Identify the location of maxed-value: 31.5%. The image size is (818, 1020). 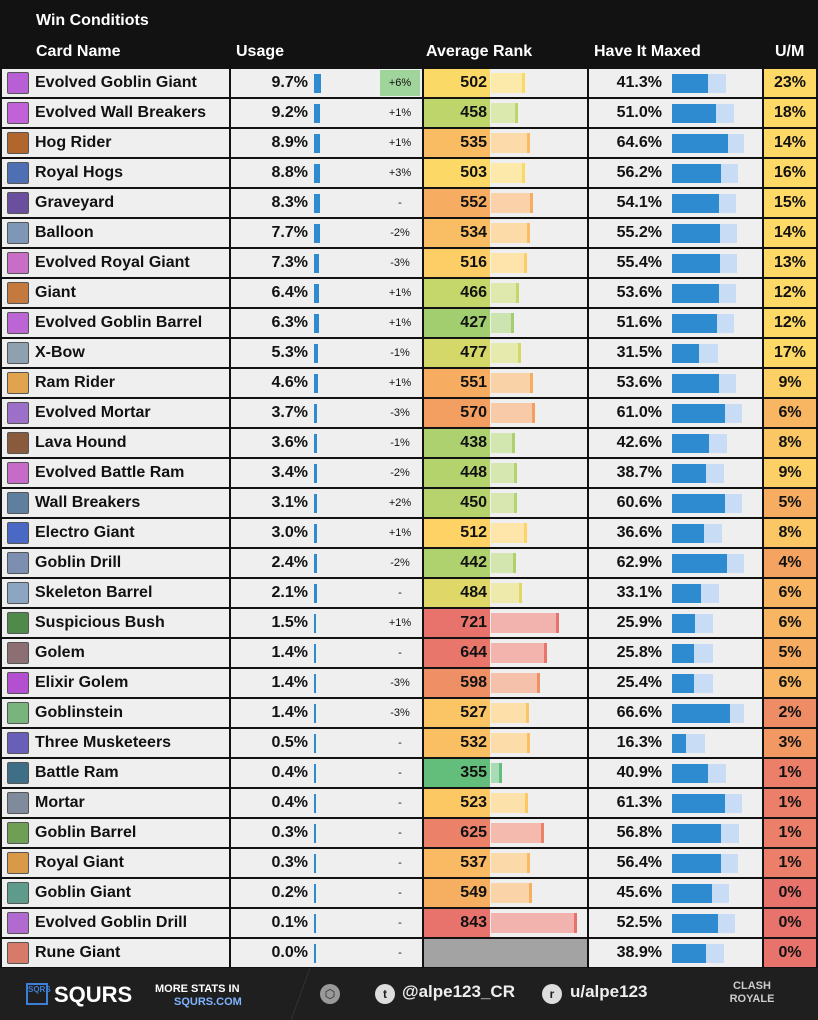
(639, 352).